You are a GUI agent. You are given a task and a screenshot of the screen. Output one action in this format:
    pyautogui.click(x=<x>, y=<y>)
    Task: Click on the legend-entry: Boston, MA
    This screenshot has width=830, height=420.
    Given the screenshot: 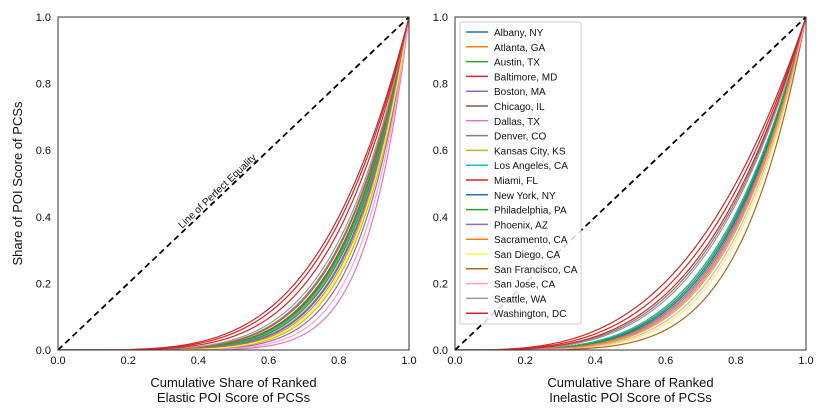 What is the action you would take?
    pyautogui.click(x=520, y=92)
    